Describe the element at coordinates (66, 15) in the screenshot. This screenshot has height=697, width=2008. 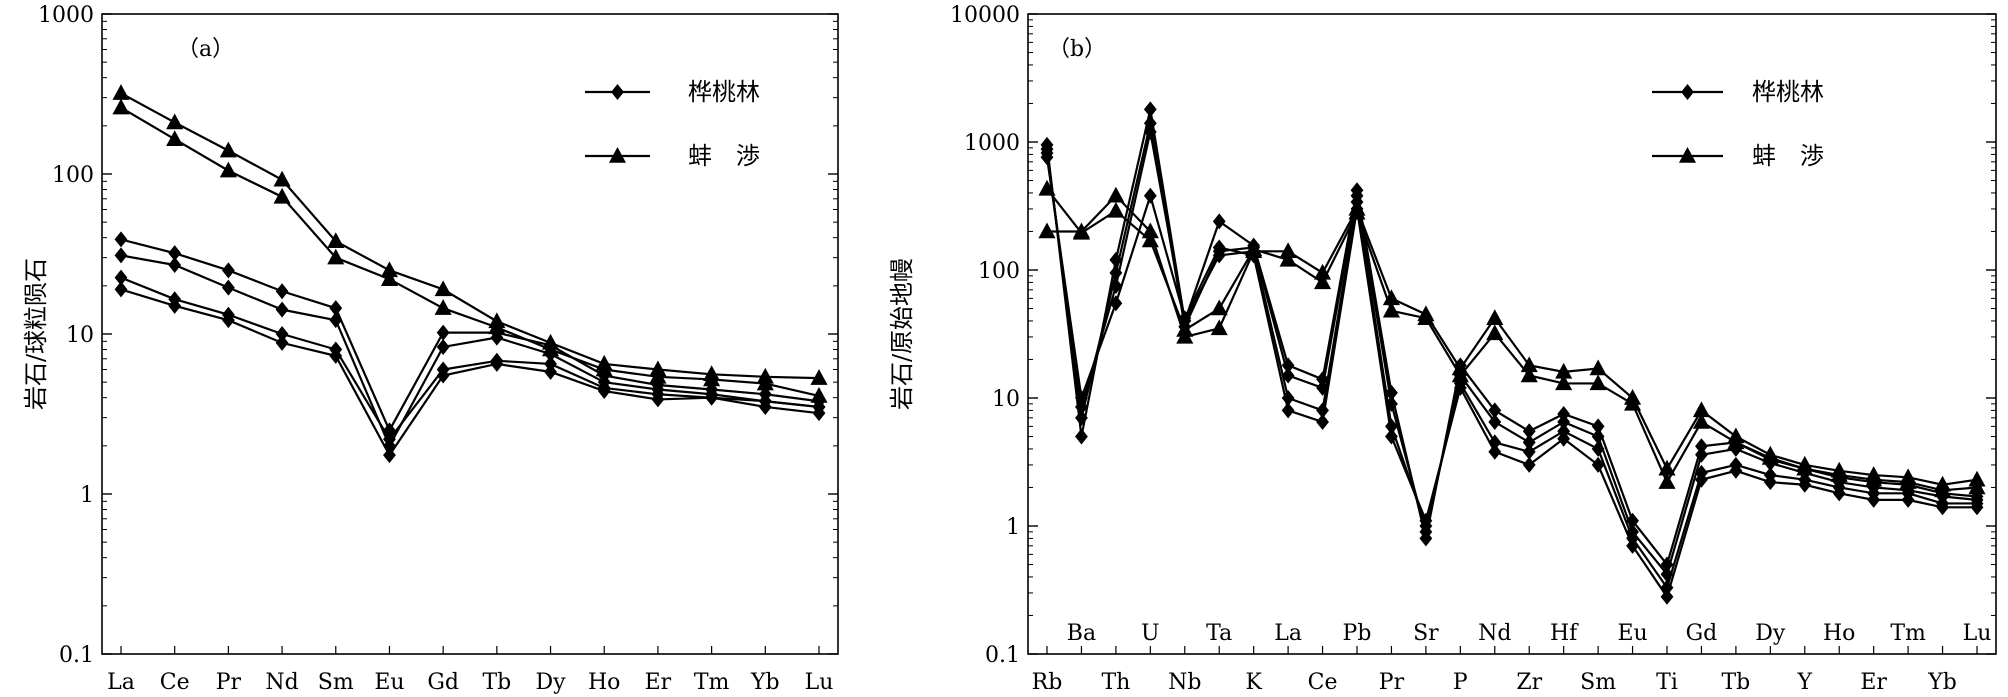
I see `y-tick-label: 1000` at that location.